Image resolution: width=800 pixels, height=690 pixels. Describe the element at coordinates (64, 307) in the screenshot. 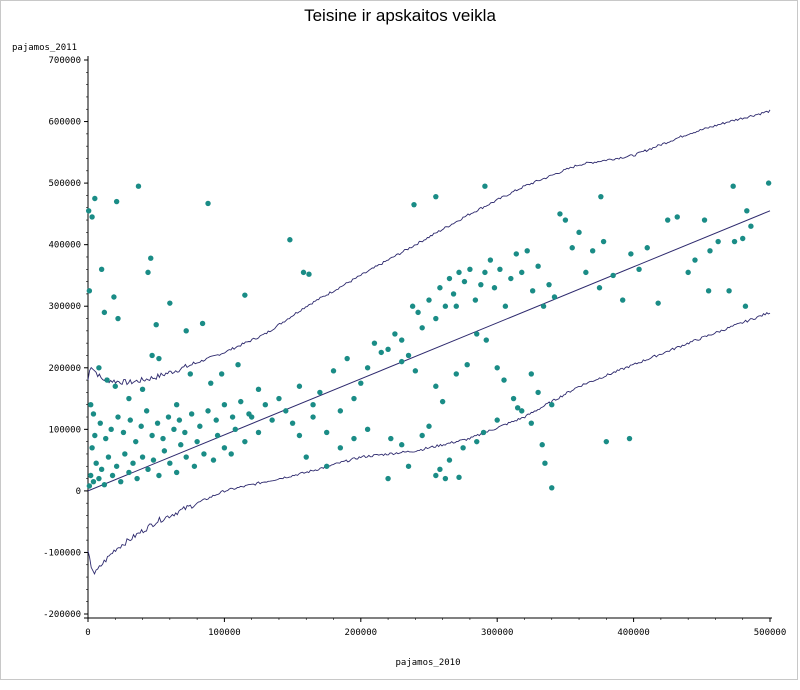

I see `y-tick-label: 300000` at that location.